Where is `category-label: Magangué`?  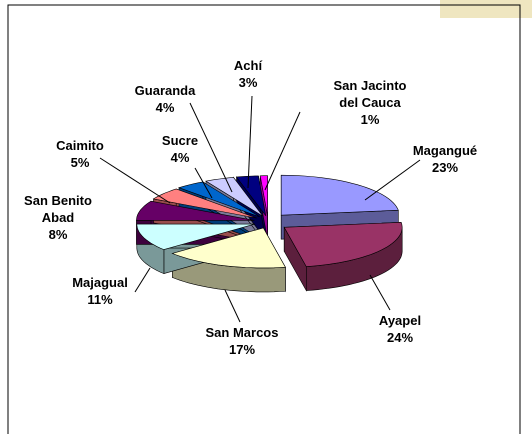
category-label: Magangué is located at coordinates (445, 150).